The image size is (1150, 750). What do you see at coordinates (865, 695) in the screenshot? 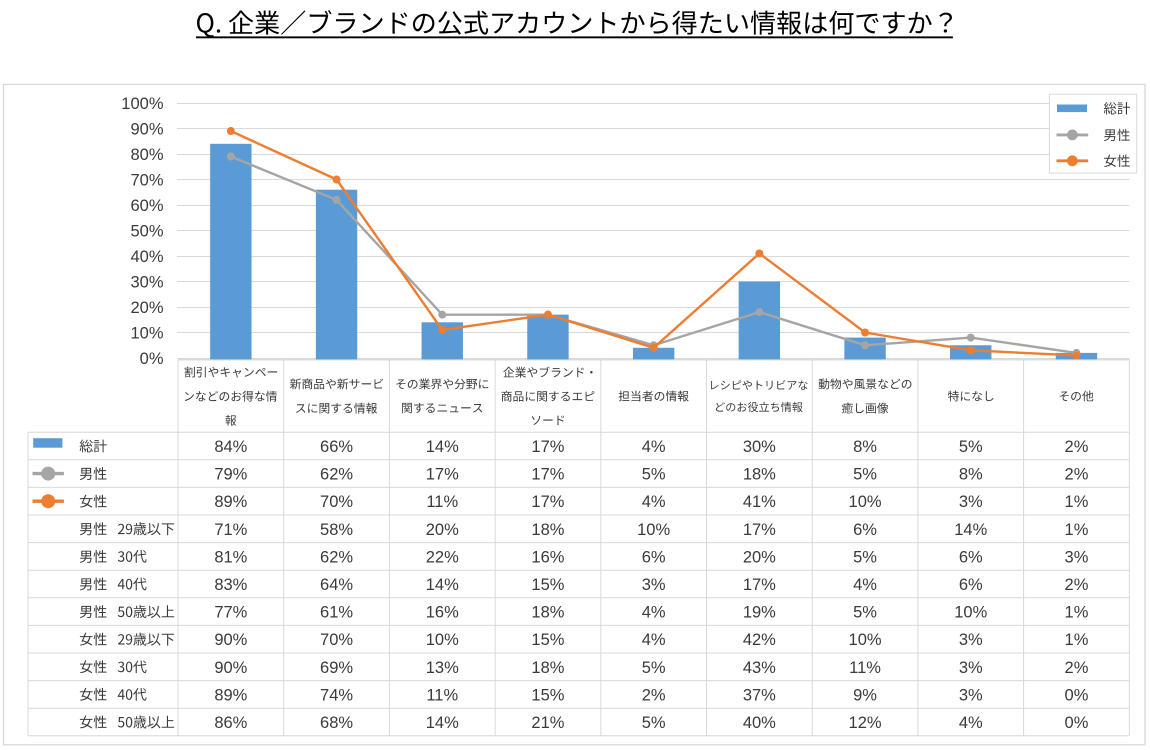
I see `svg-text: 9%` at bounding box center [865, 695].